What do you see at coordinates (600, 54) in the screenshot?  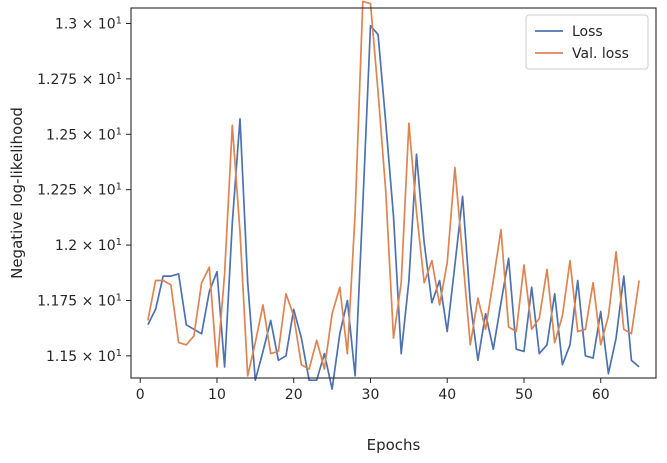 I see `legend-label: Val. loss` at bounding box center [600, 54].